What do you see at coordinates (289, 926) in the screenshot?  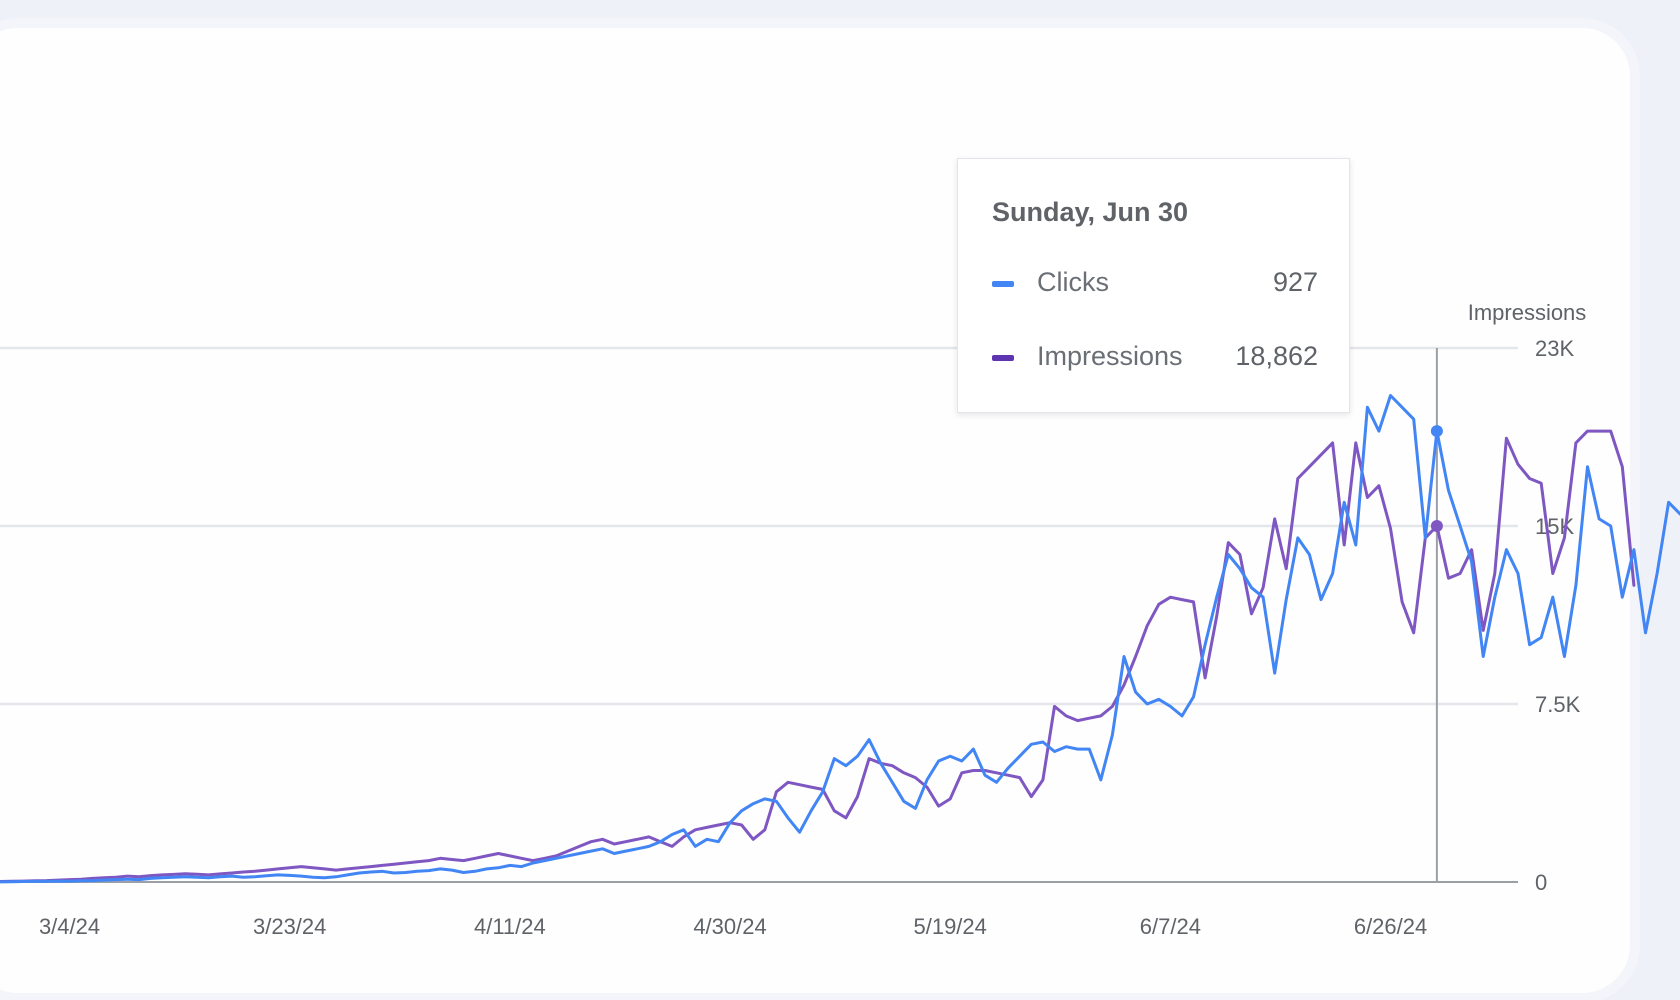 I see `x-tick-label: 3/23/24` at bounding box center [289, 926].